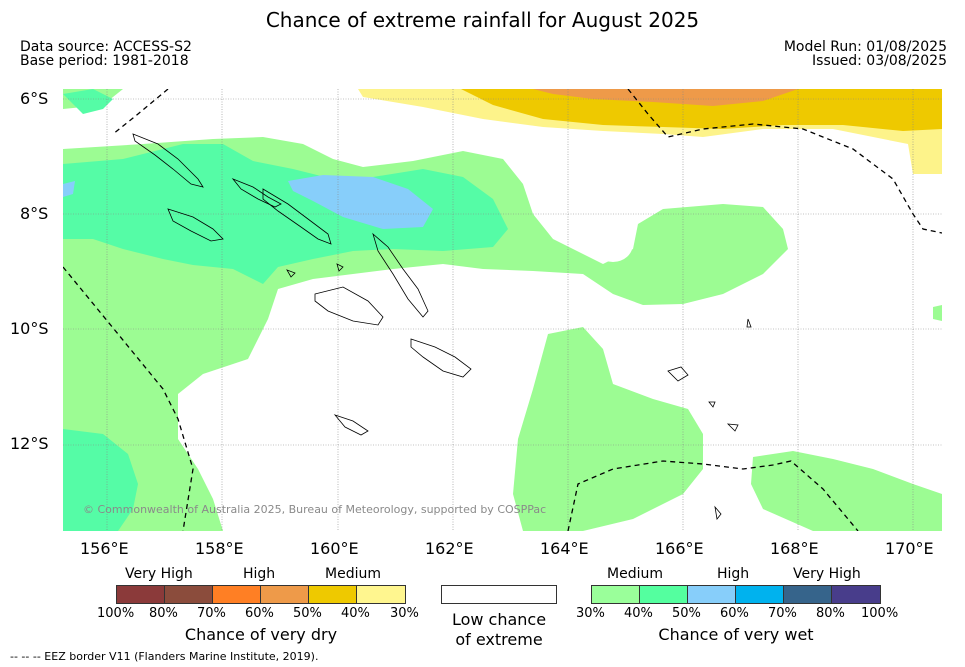  I want to click on wet-very-high-region-west, so click(69, 189).